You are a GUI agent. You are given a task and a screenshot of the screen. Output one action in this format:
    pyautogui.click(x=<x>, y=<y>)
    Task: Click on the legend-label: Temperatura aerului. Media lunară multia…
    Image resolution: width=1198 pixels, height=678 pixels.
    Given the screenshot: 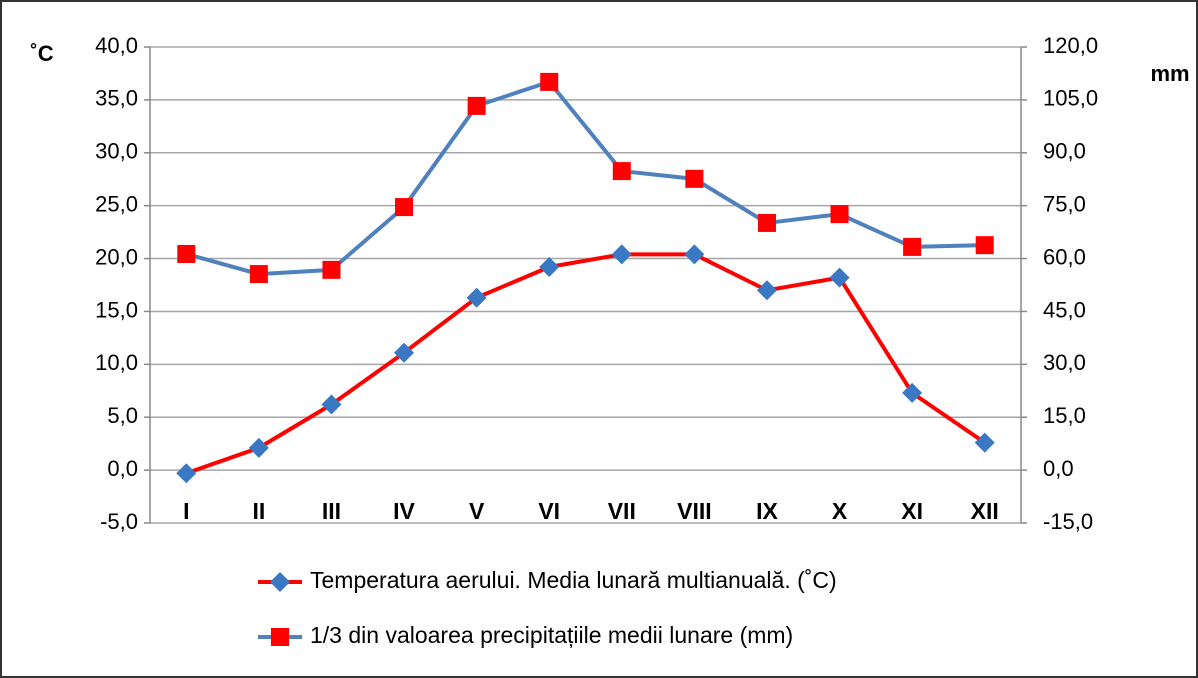 What is the action you would take?
    pyautogui.click(x=573, y=580)
    